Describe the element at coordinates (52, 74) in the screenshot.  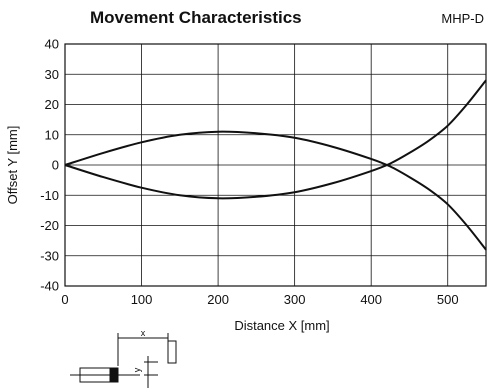
I see `y-tick-label-1: 30` at that location.